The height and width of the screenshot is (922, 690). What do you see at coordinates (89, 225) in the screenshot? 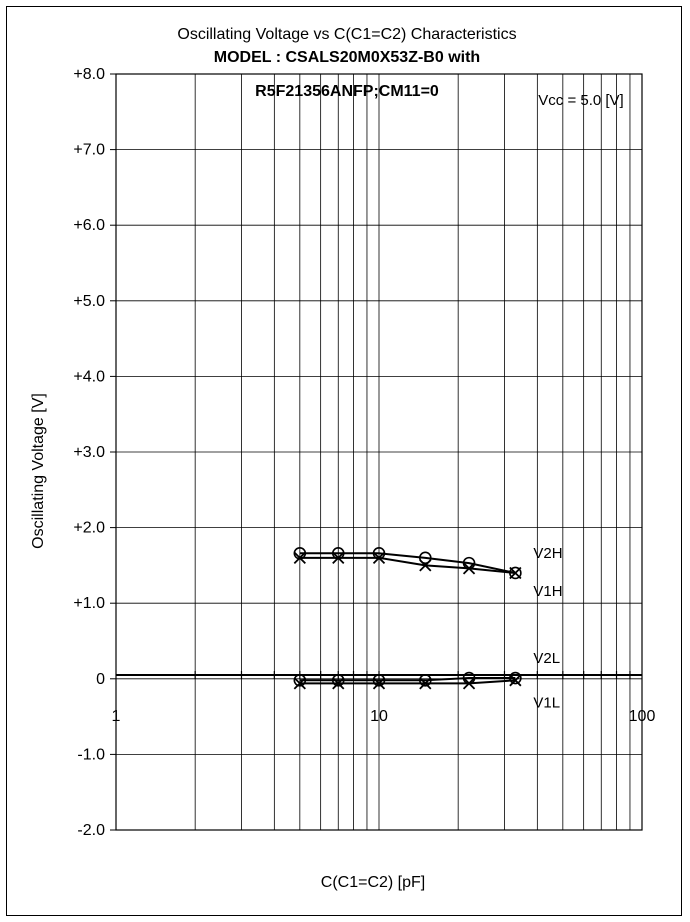
I see `y-tick-label: +6.0` at bounding box center [89, 225].